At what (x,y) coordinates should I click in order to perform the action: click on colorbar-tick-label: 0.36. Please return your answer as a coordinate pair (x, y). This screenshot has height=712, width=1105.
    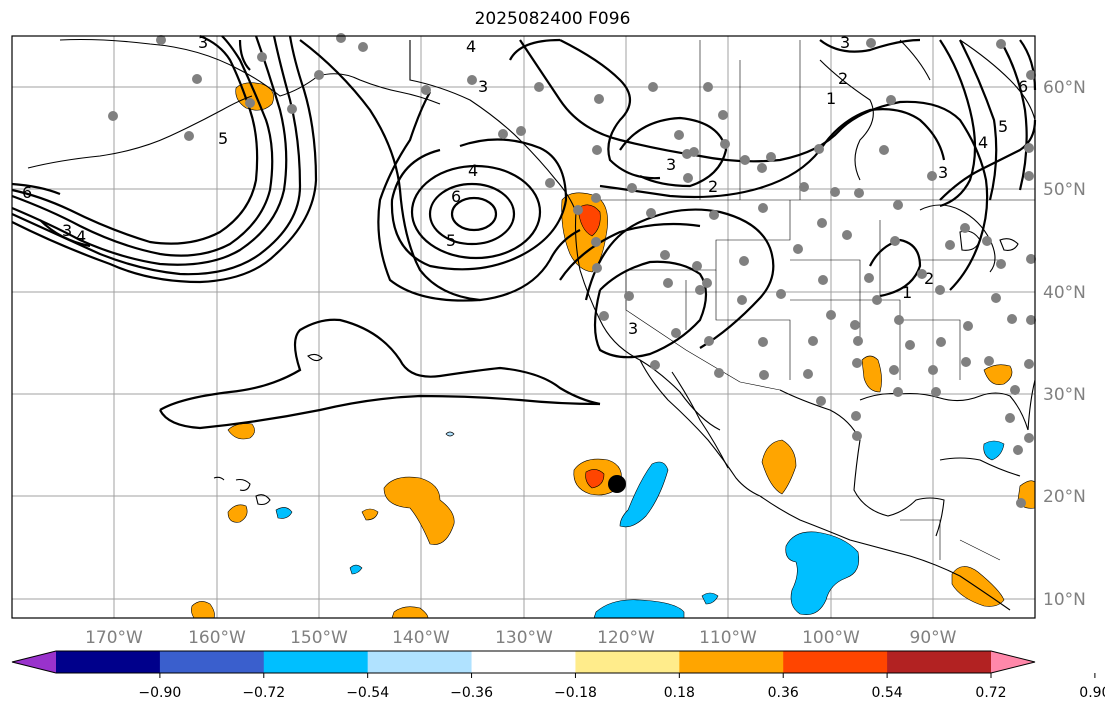
    Looking at the image, I should click on (783, 693).